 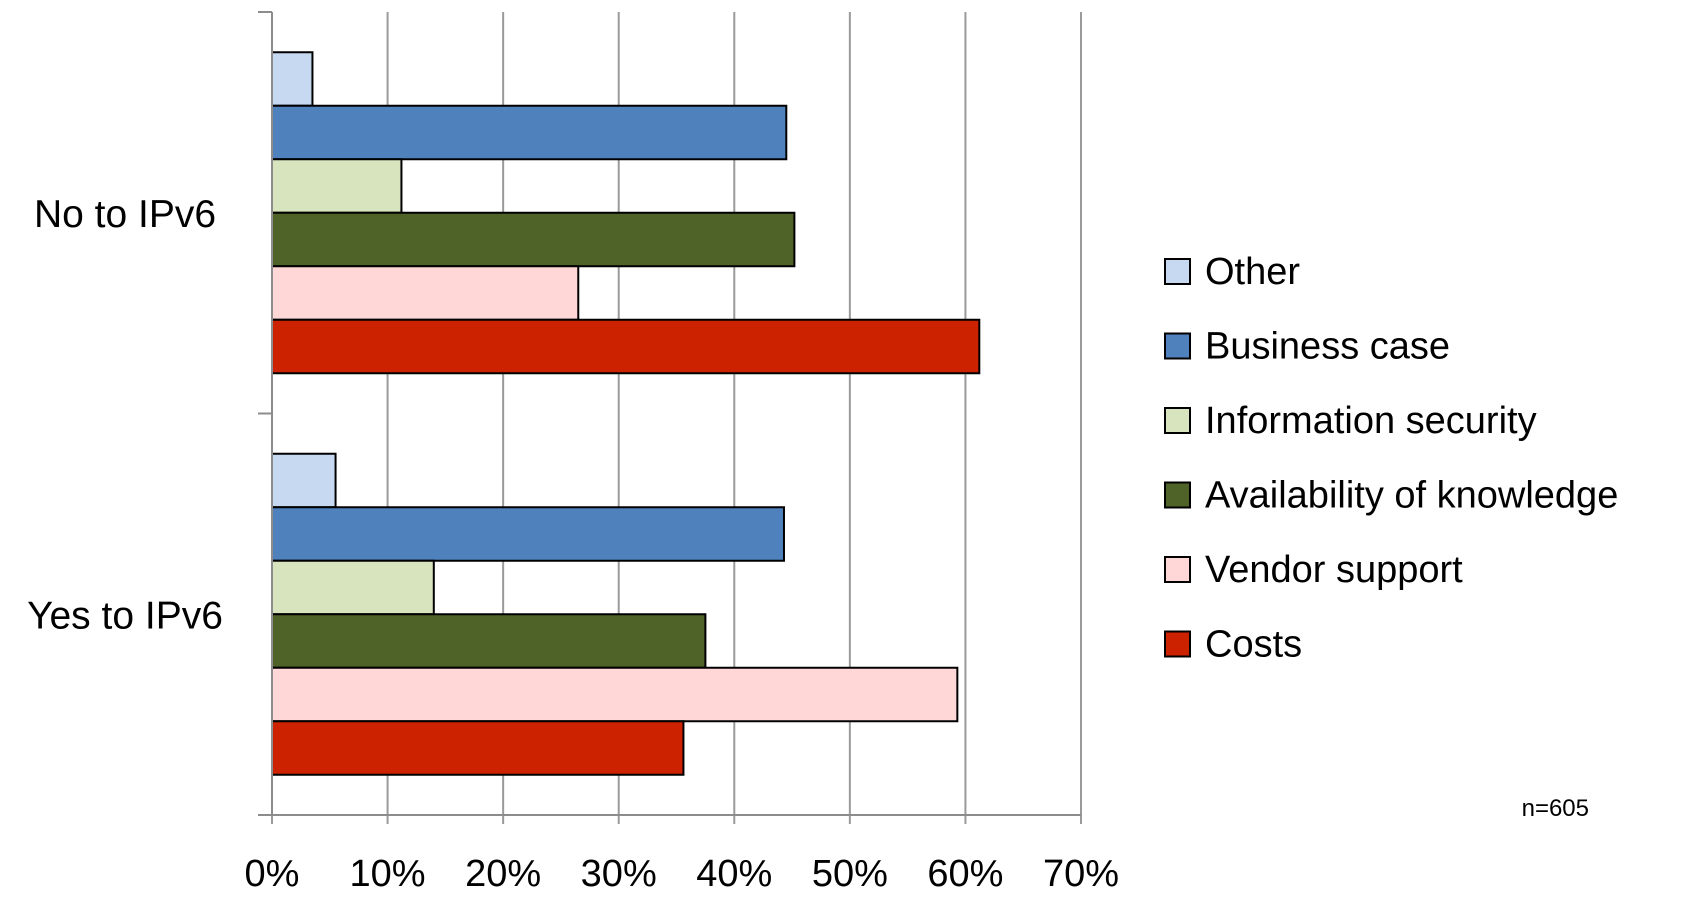 I want to click on x-tick-label: 30%, so click(x=619, y=874).